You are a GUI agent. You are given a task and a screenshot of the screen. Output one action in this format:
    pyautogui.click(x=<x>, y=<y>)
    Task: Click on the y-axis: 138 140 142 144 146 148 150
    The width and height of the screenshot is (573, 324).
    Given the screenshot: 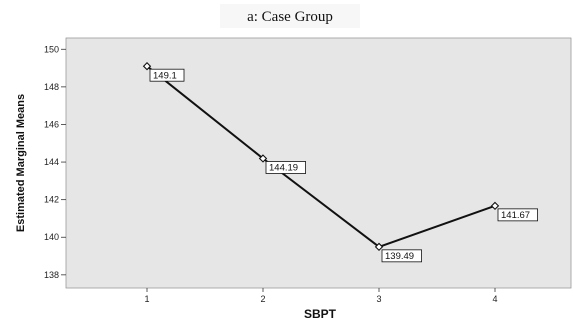 What is the action you would take?
    pyautogui.click(x=55, y=162)
    